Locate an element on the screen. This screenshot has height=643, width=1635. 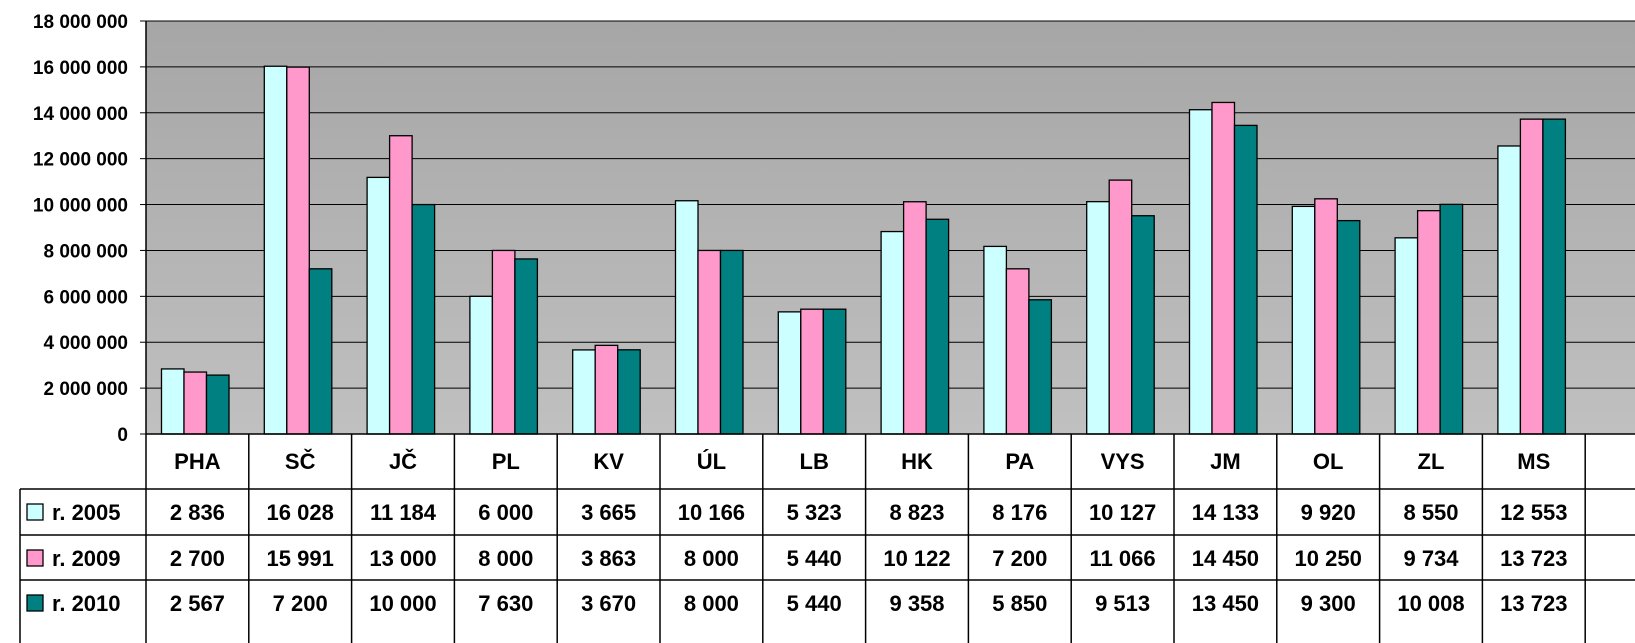
table-value: 9 513 is located at coordinates (1122, 603).